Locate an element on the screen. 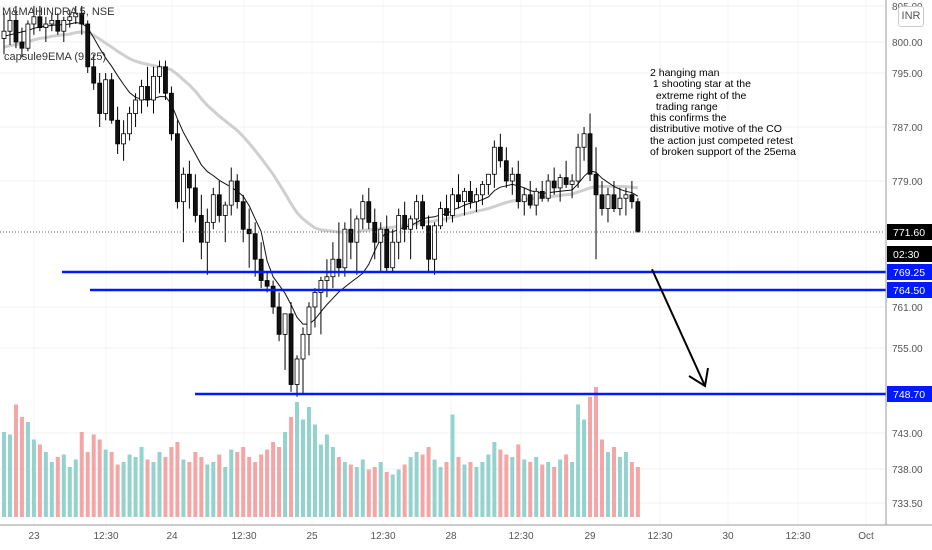 This screenshot has width=932, height=550. y-tick-label: 779.00 is located at coordinates (907, 182).